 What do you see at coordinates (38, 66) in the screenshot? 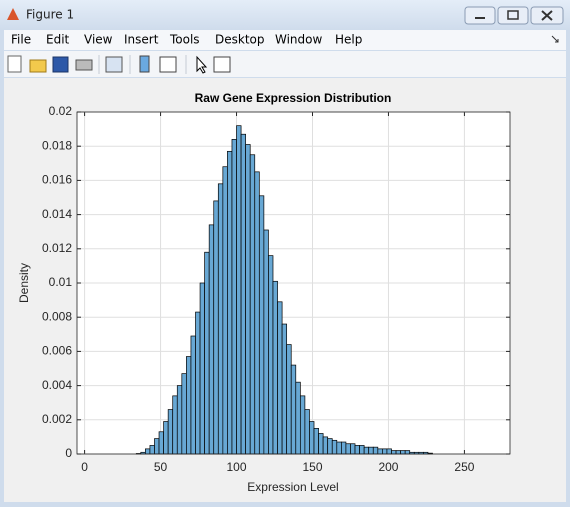
I see `open-icon` at bounding box center [38, 66].